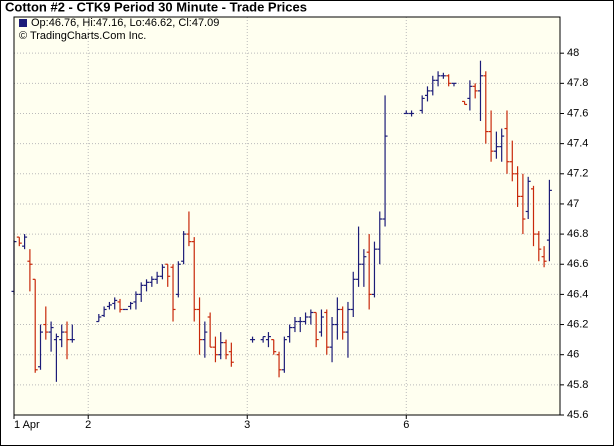 The width and height of the screenshot is (614, 446). What do you see at coordinates (577, 385) in the screenshot?
I see `y-tick-label: 45.8` at bounding box center [577, 385].